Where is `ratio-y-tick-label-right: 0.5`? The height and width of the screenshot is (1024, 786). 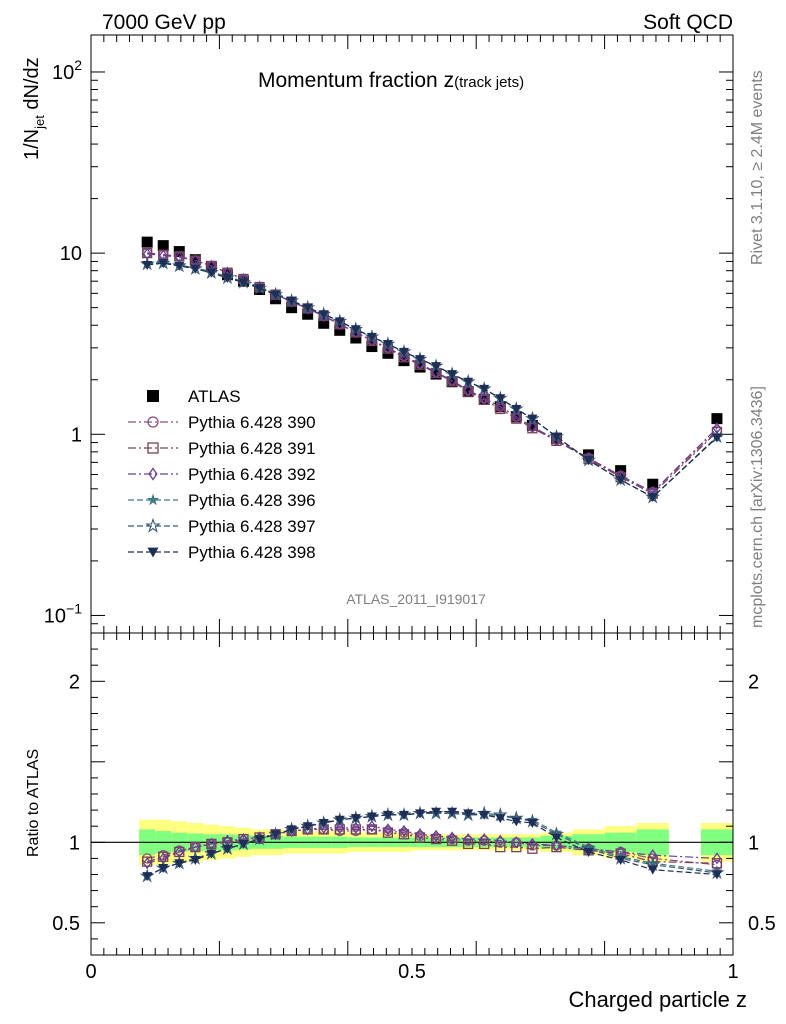 ratio-y-tick-label-right: 0.5 is located at coordinates (762, 924).